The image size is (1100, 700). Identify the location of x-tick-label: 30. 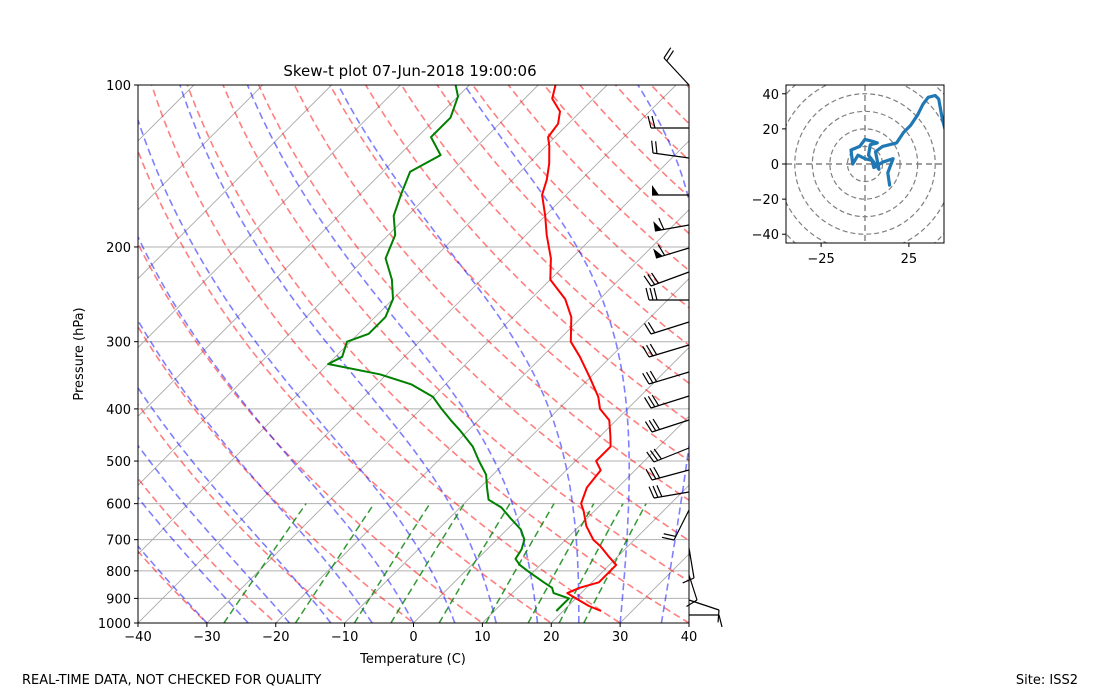
(620, 637).